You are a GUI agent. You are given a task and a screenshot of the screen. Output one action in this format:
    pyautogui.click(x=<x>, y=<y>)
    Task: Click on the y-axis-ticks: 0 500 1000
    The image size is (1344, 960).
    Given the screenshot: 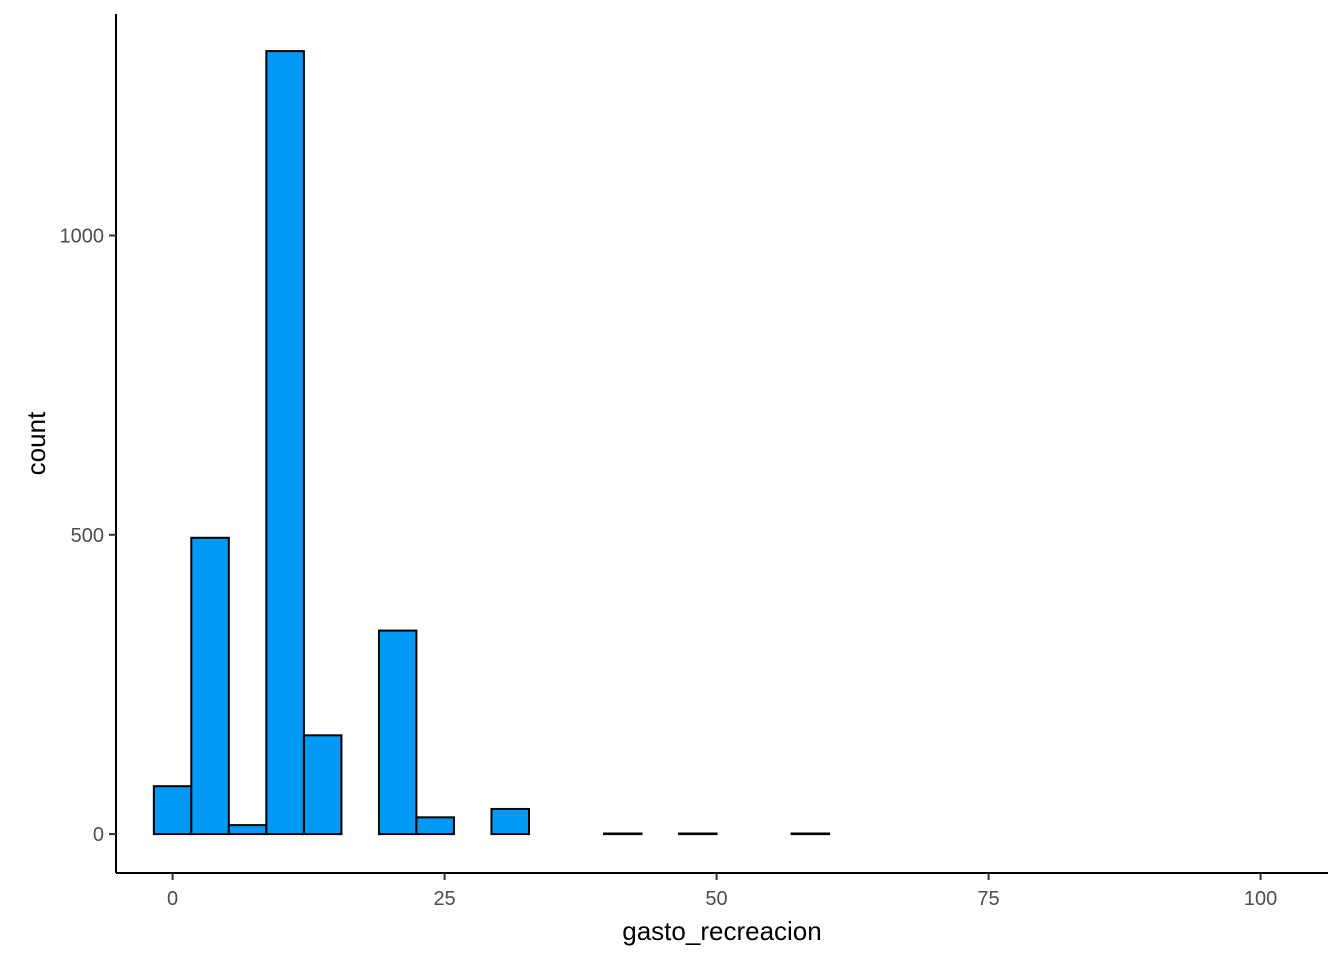 What is the action you would take?
    pyautogui.click(x=88, y=535)
    